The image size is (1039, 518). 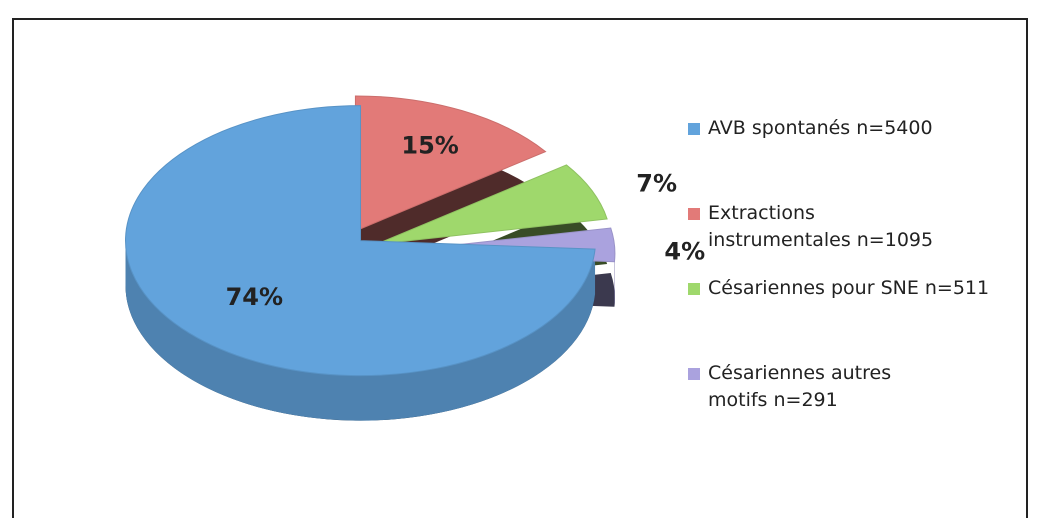 I want to click on legend-label: Extractions instrumentales n=1095, so click(x=820, y=226).